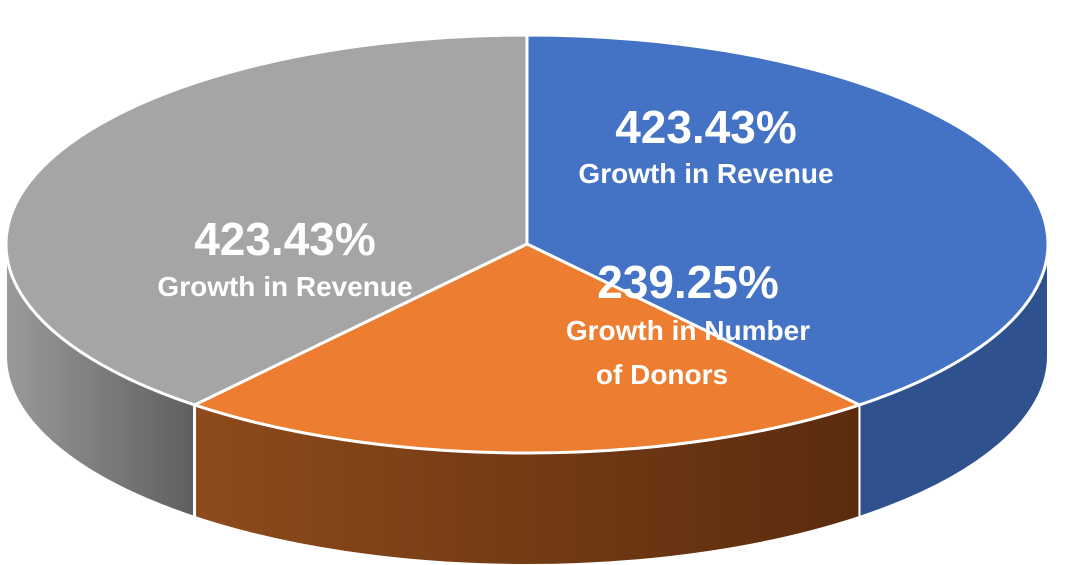 This screenshot has width=1065, height=565. Describe the element at coordinates (285, 239) in the screenshot. I see `slice-revenue-gray-value-label: 423.43%` at that location.